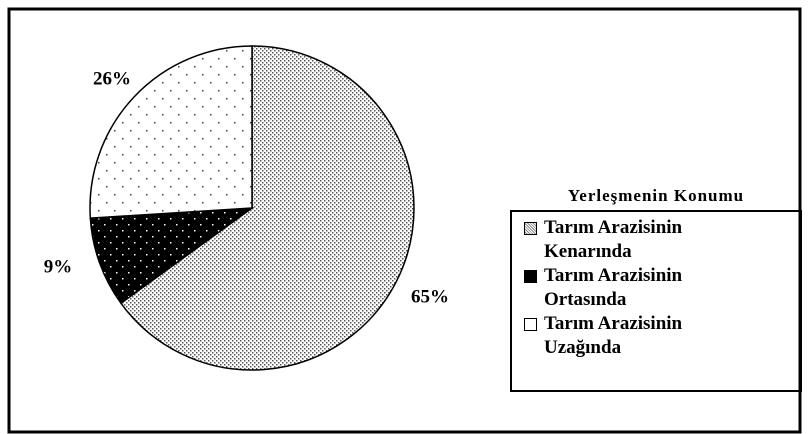 The width and height of the screenshot is (809, 434). What do you see at coordinates (613, 335) in the screenshot?
I see `legend-label: Tarım Arazisinin Uzağında` at bounding box center [613, 335].